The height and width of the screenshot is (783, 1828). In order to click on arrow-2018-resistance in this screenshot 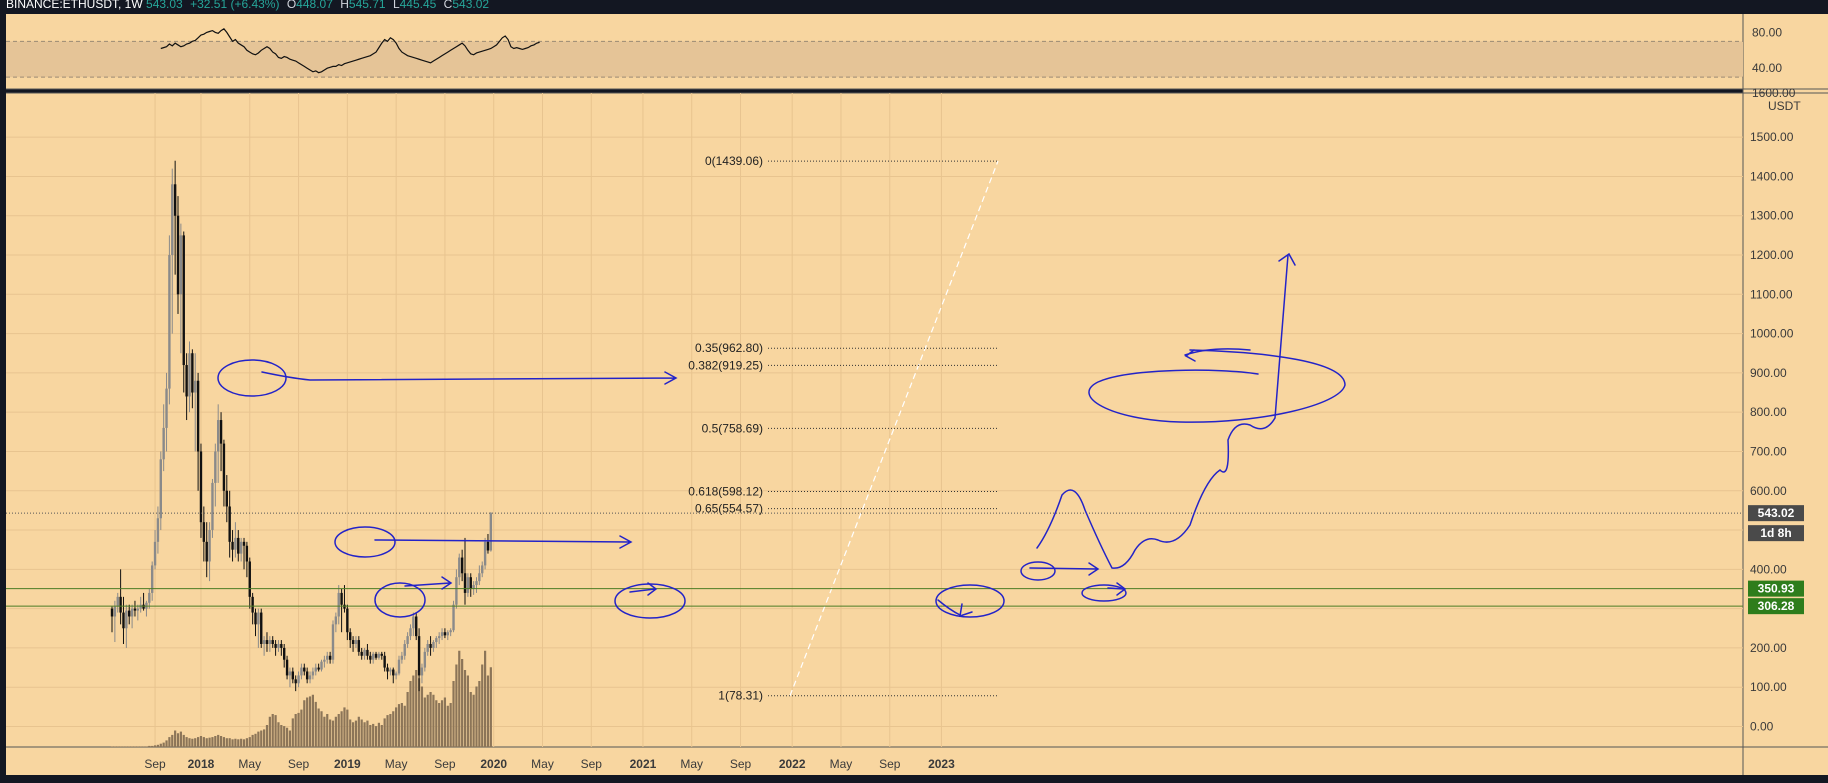, I will do `click(469, 378)`.